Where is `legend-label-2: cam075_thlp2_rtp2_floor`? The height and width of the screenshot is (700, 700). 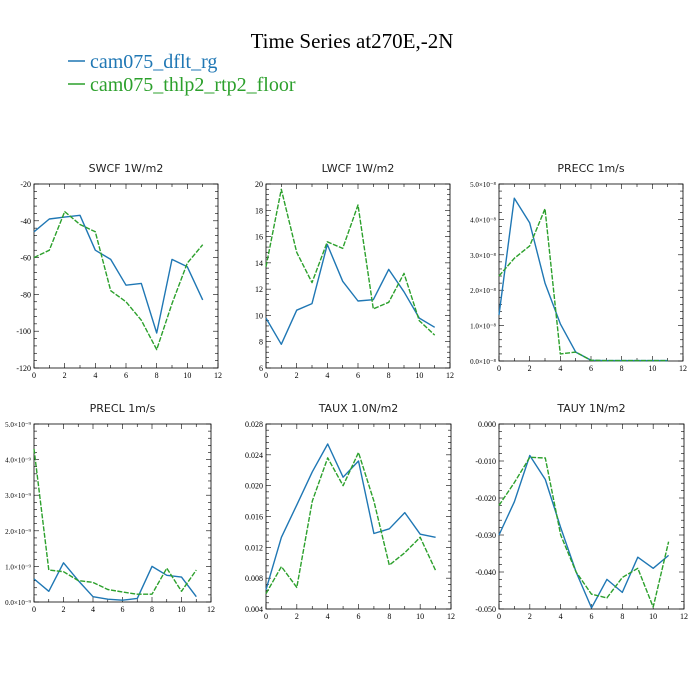
legend-label-2: cam075_thlp2_rtp2_floor is located at coordinates (193, 85).